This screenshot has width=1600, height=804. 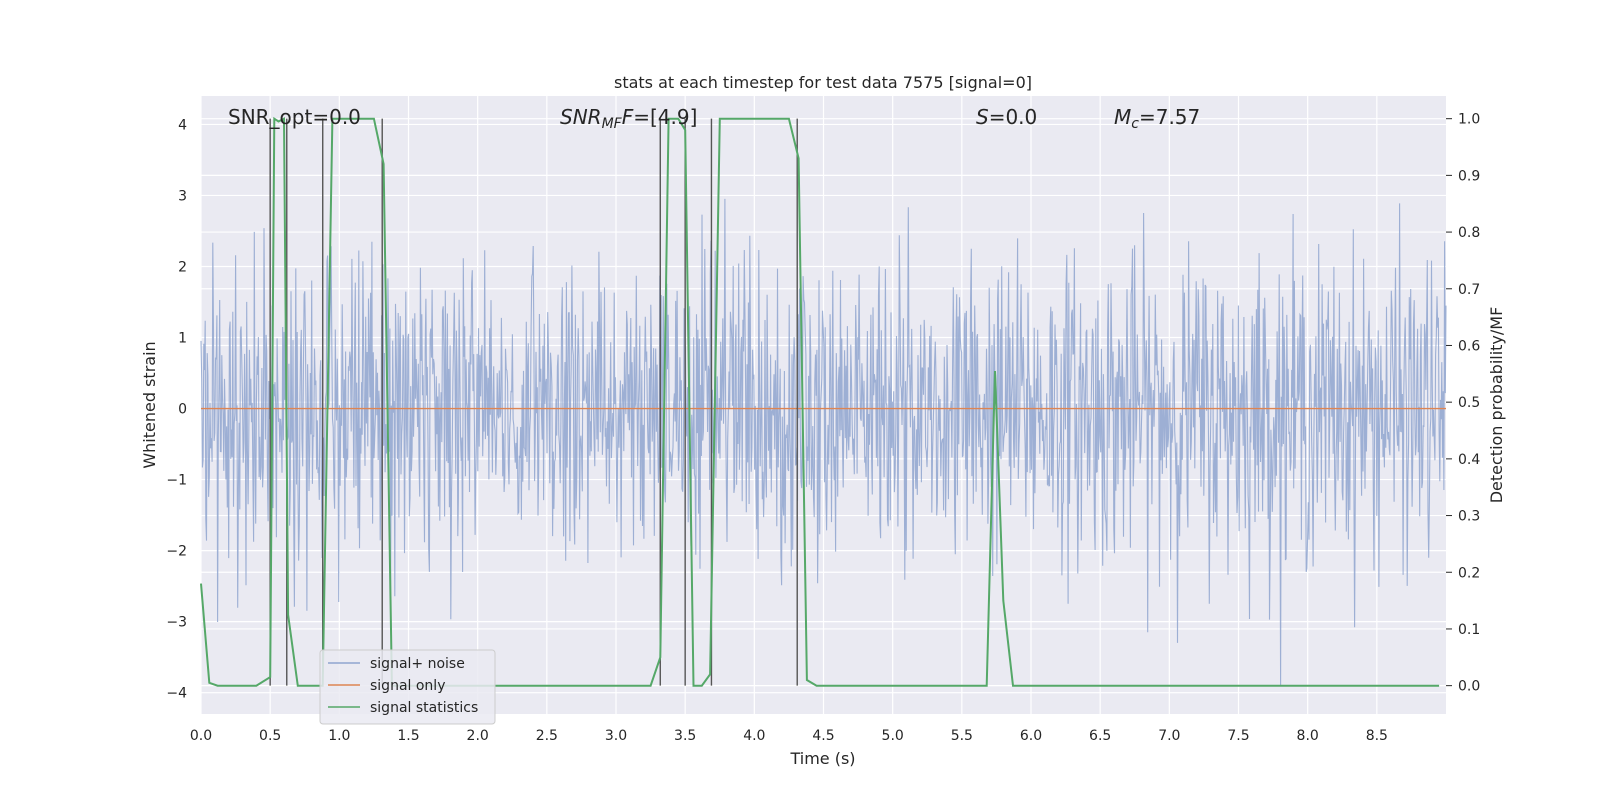 I want to click on y-right-tick-label: 0.3, so click(x=1469, y=517).